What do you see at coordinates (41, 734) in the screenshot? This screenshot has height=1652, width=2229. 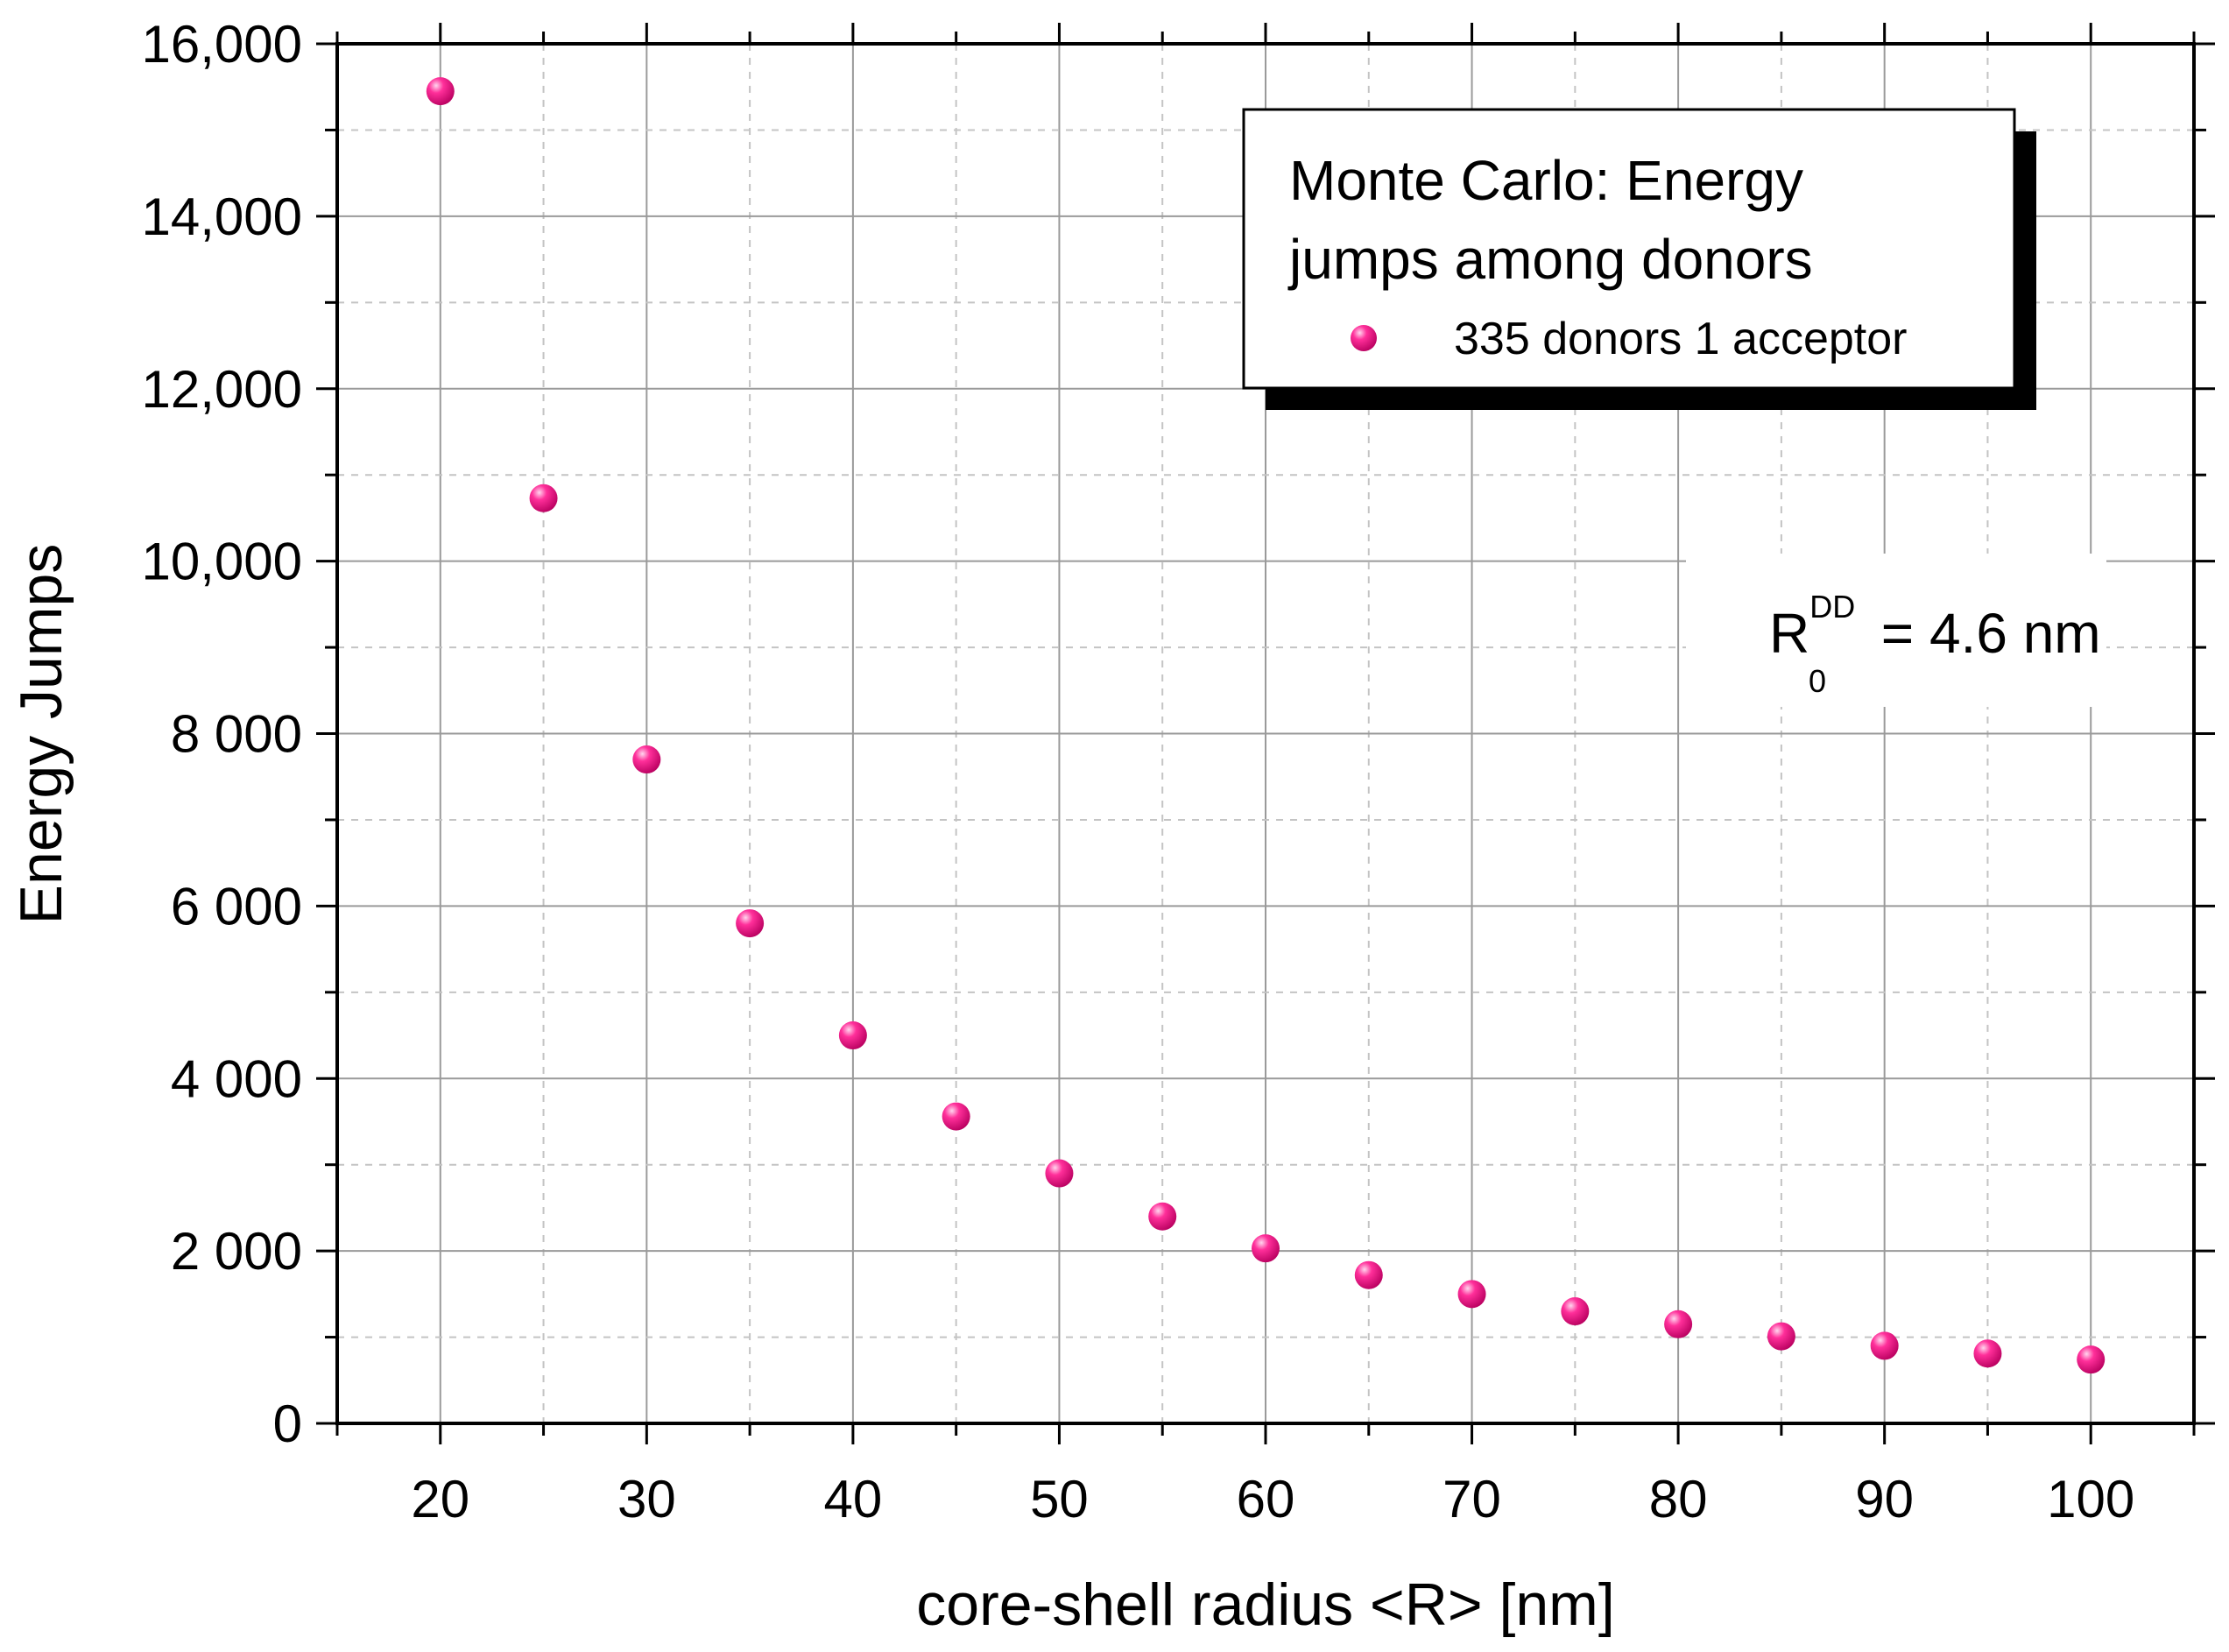 I see `y-axis-title: Energy Jumps` at bounding box center [41, 734].